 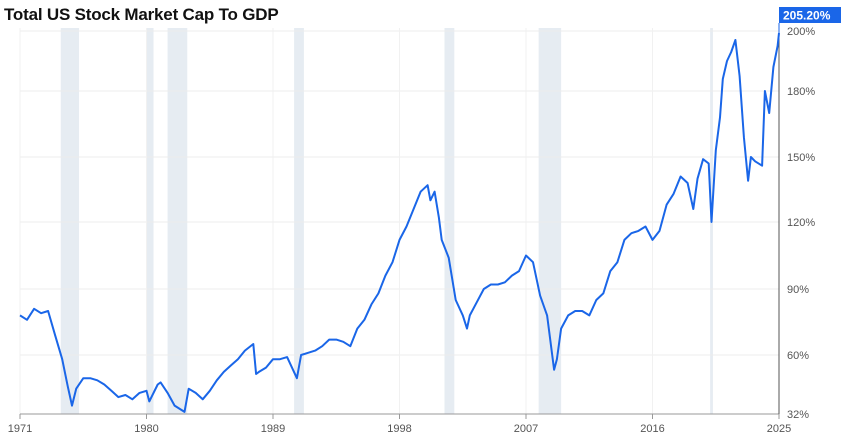 I want to click on x-tick-label: 2016, so click(x=652, y=429).